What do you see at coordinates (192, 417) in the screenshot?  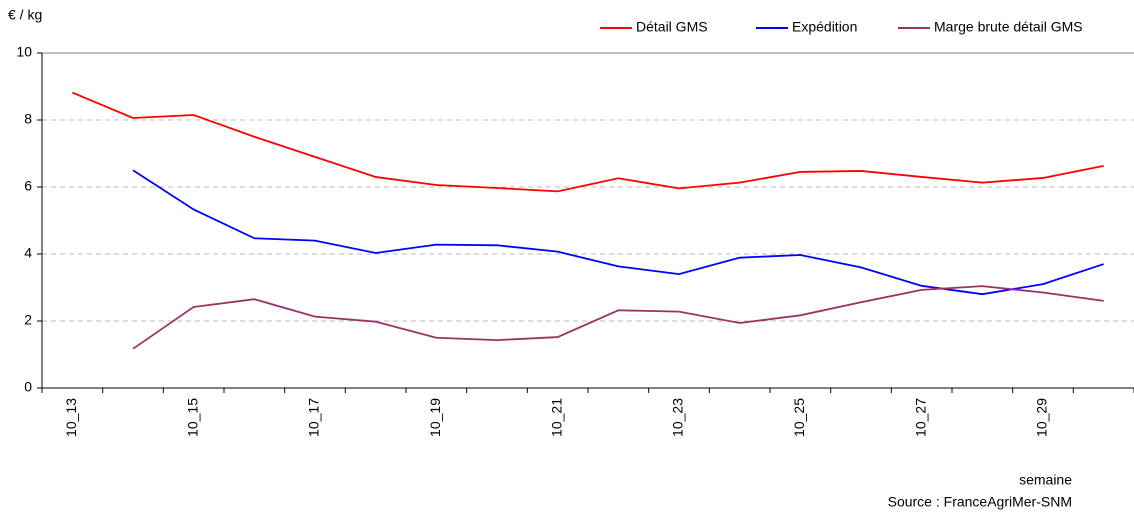 I see `x-tick-label: 10_15` at bounding box center [192, 417].